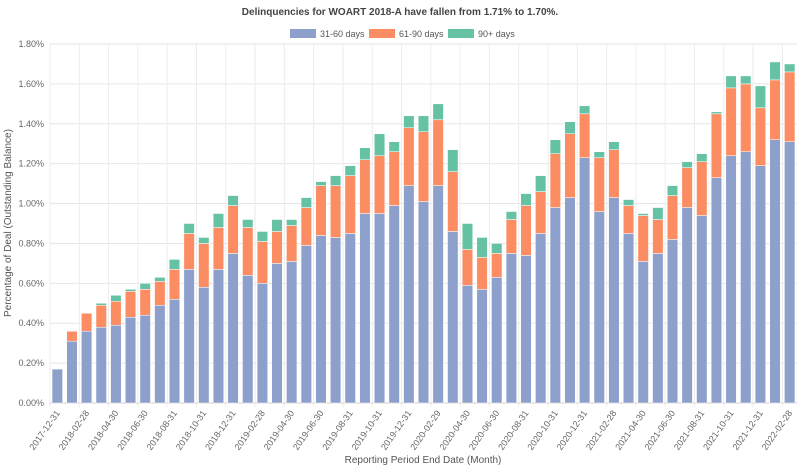  I want to click on legend-label: 61-90 days, so click(421, 34).